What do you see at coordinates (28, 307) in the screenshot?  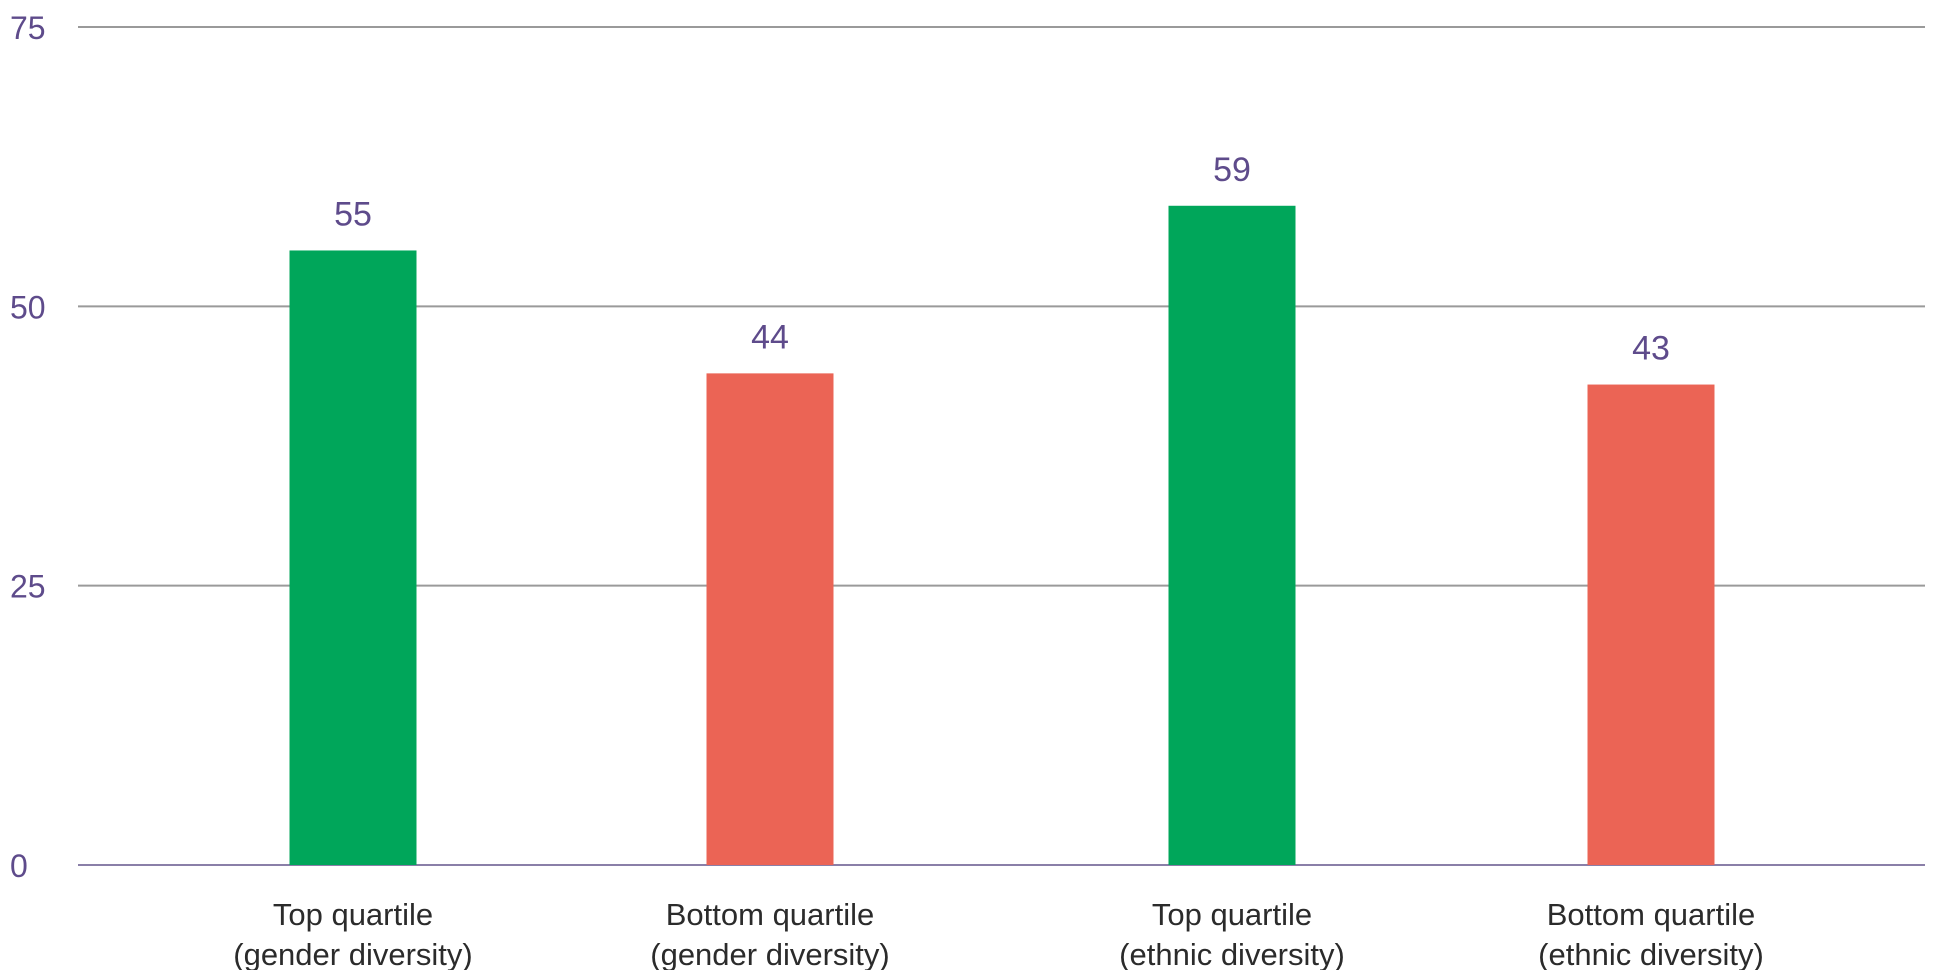 I see `y-tick-label: 50` at bounding box center [28, 307].